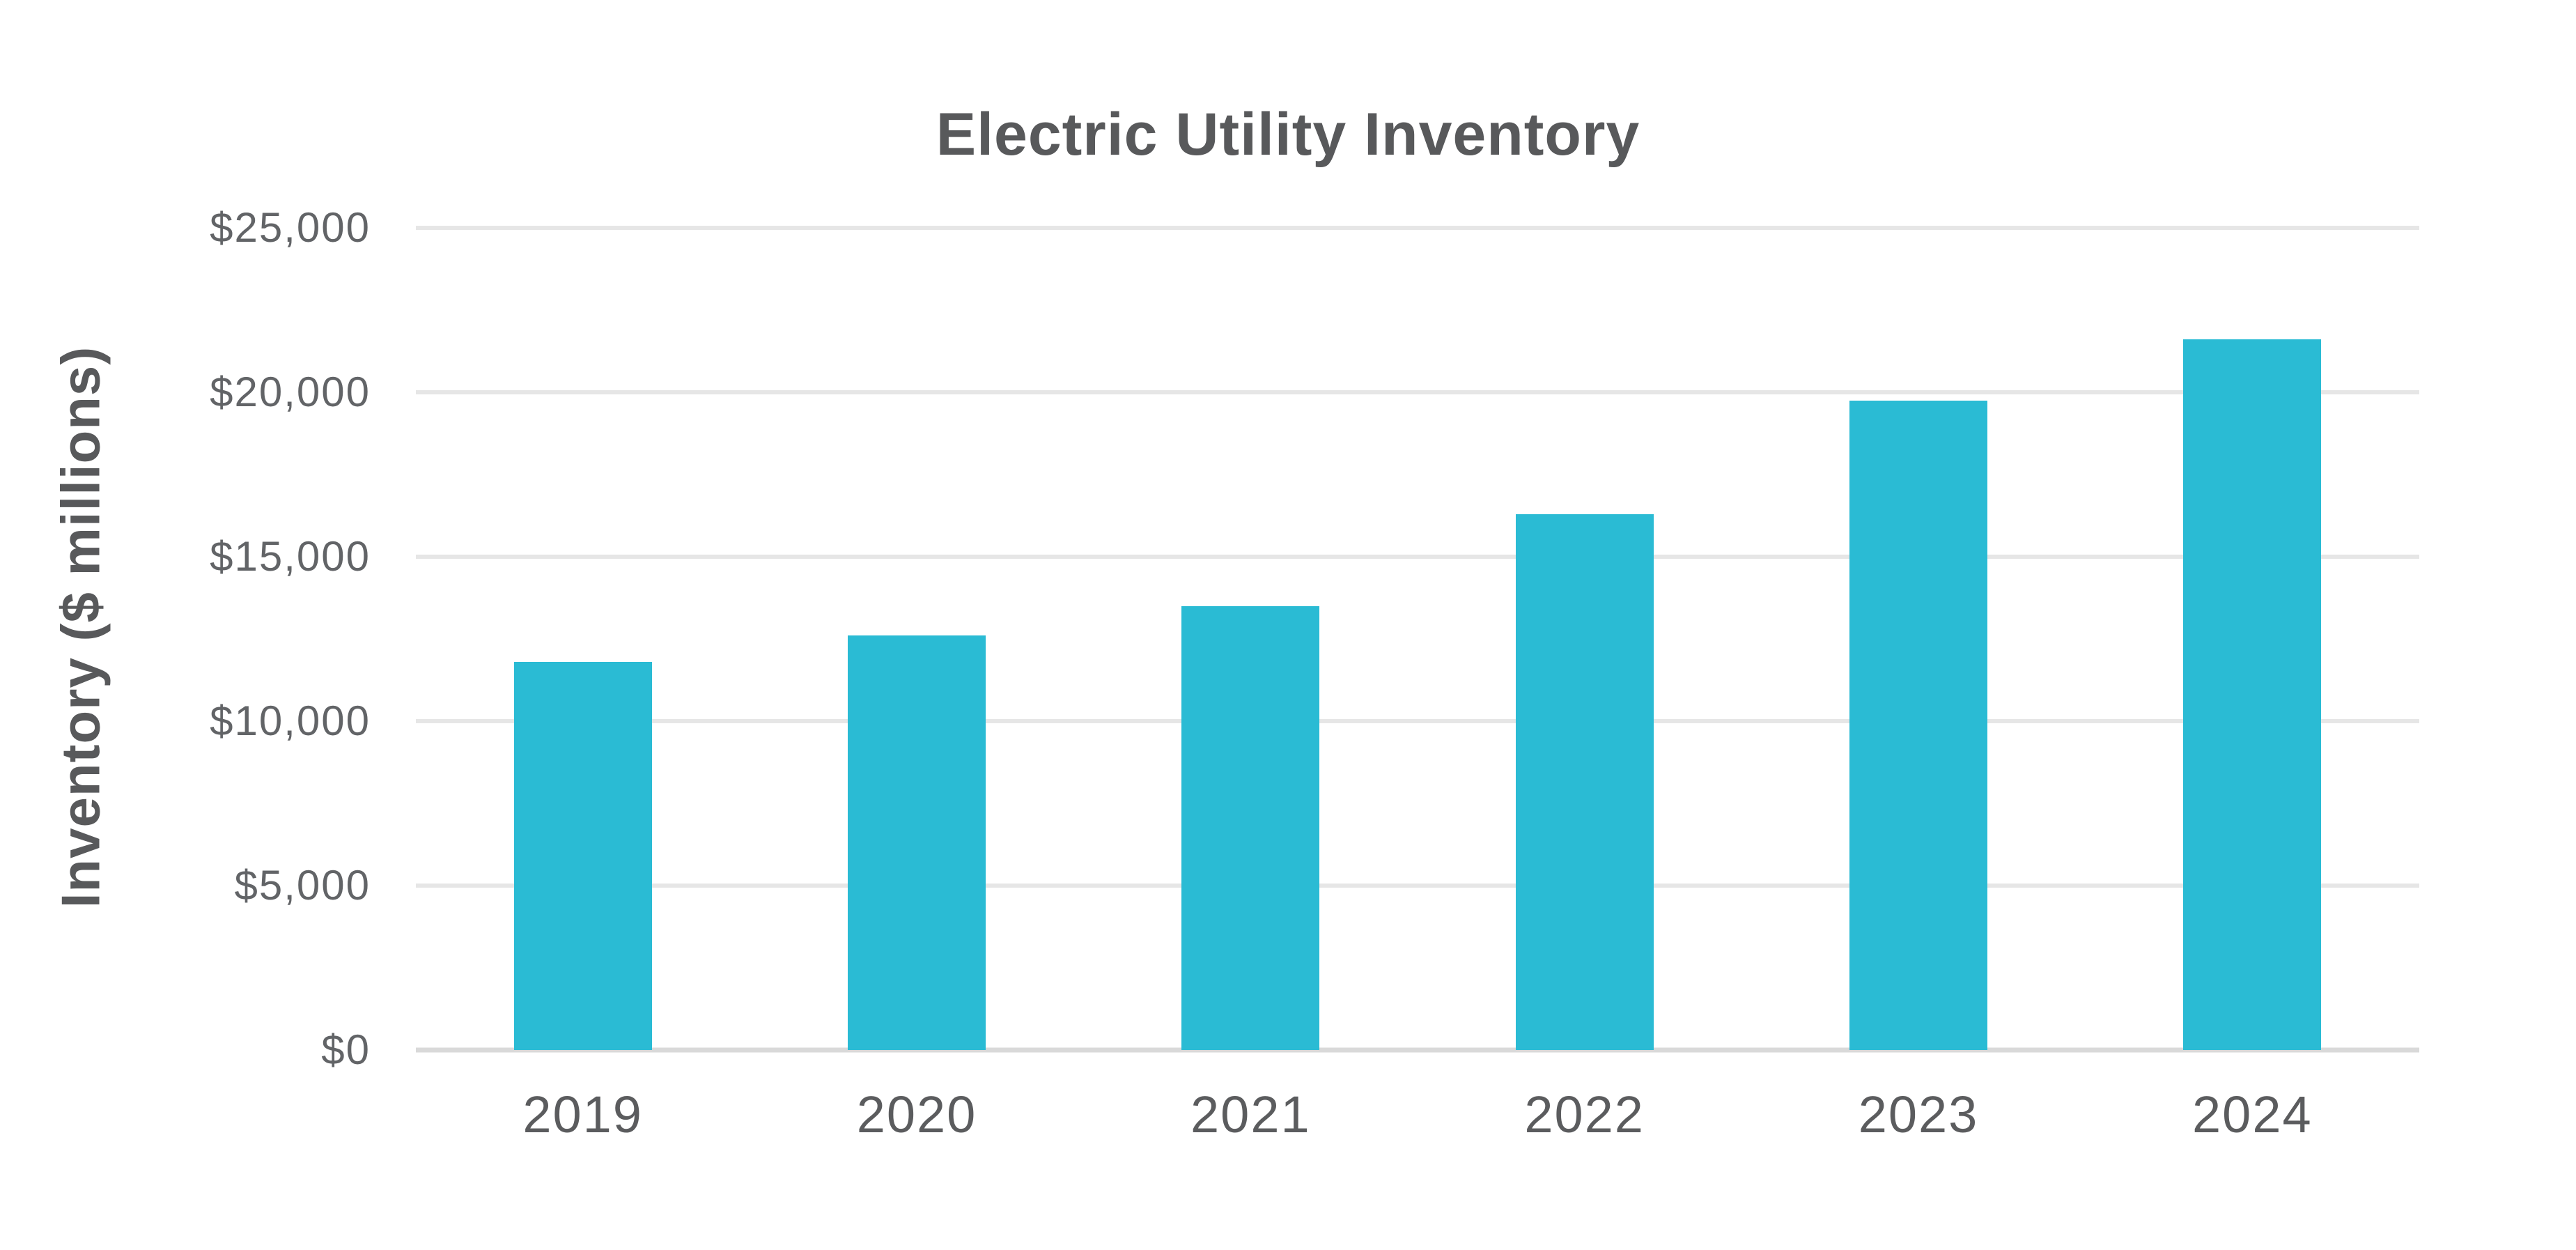 Image resolution: width=2576 pixels, height=1250 pixels. Describe the element at coordinates (290, 392) in the screenshot. I see `y-tick-label-$20,000: $20,000` at that location.